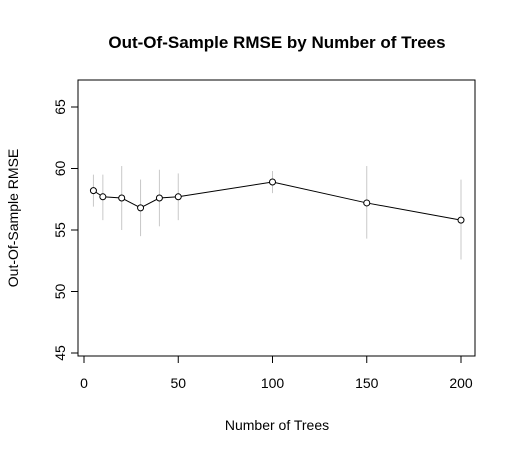 This screenshot has height=455, width=517. What do you see at coordinates (461, 383) in the screenshot?
I see `x-tick-label: 200` at bounding box center [461, 383].